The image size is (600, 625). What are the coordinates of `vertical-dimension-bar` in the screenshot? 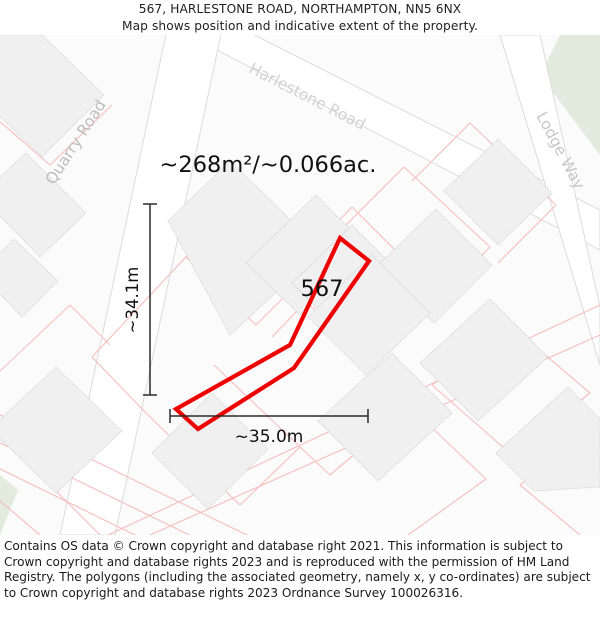 It's located at (150, 299).